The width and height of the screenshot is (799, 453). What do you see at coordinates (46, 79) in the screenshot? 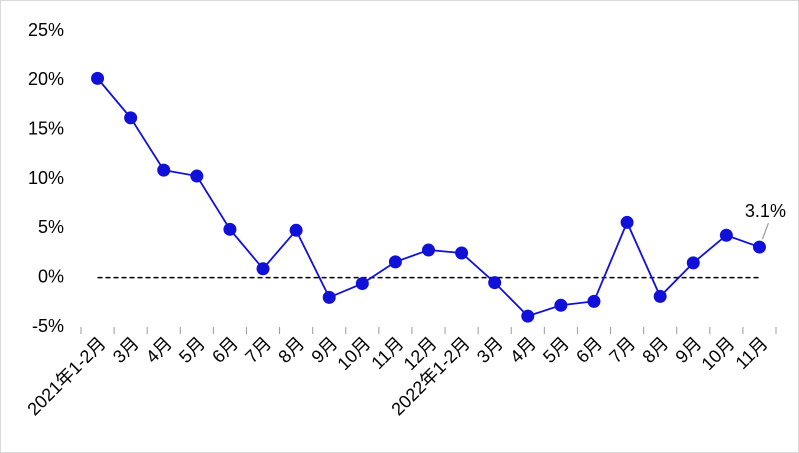
I see `y-tick-label: 20%` at bounding box center [46, 79].